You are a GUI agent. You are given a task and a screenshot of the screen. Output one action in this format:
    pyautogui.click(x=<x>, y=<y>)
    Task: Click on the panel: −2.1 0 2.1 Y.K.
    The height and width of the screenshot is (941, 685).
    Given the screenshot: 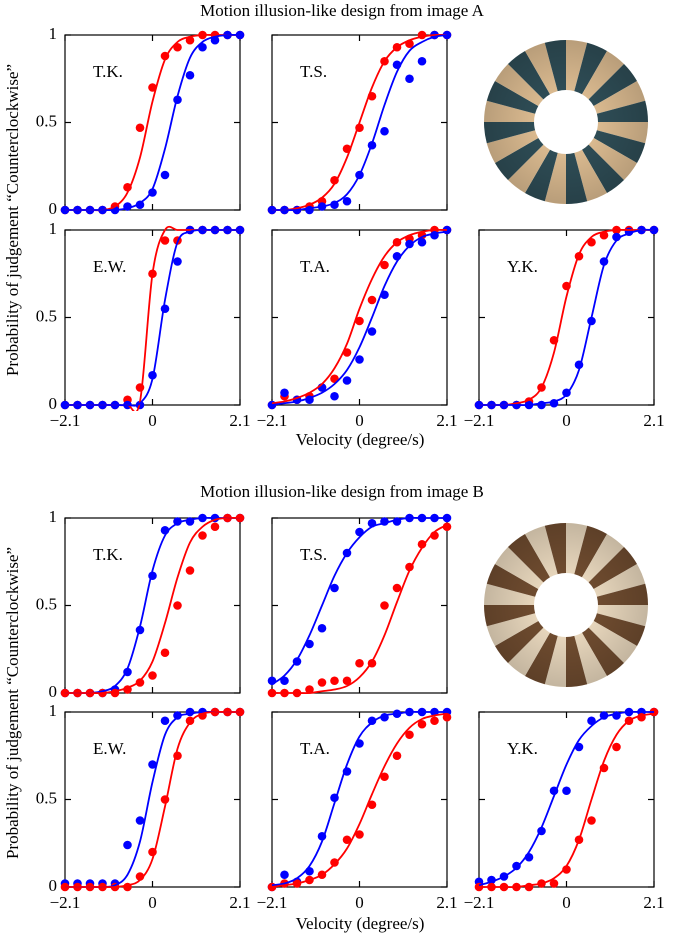 What is the action you would take?
    pyautogui.click(x=564, y=809)
    